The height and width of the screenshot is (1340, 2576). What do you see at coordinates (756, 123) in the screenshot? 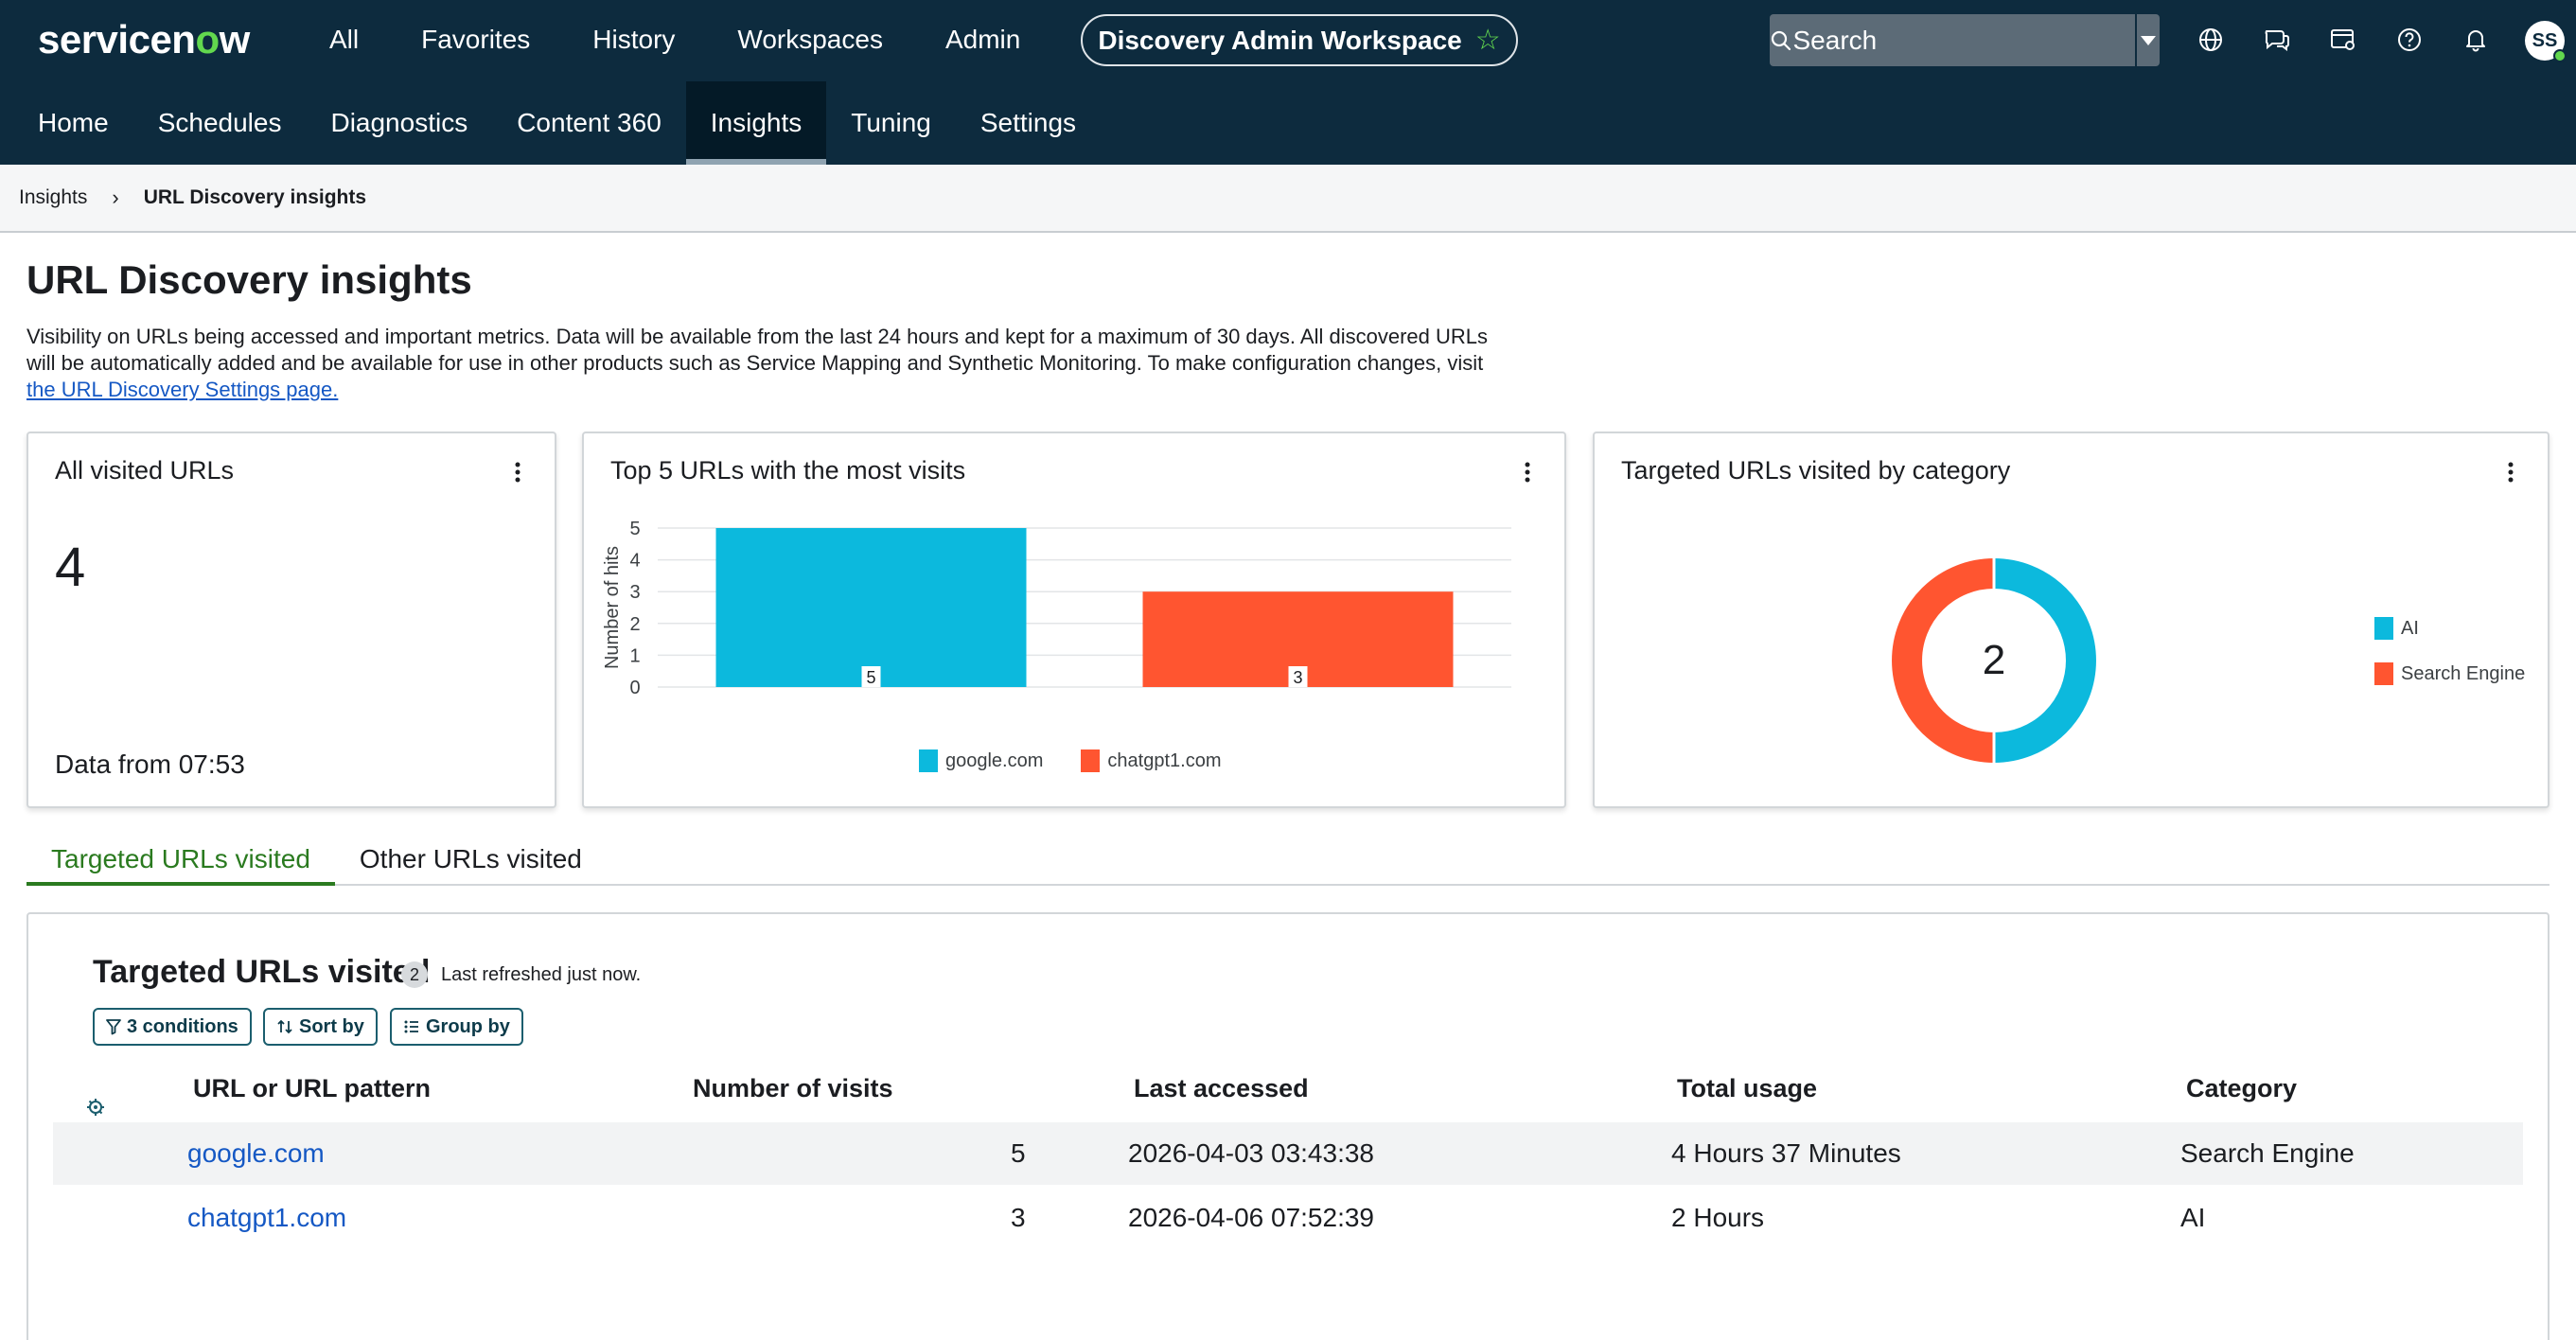
I see `wsnav-insights: Insights` at bounding box center [756, 123].